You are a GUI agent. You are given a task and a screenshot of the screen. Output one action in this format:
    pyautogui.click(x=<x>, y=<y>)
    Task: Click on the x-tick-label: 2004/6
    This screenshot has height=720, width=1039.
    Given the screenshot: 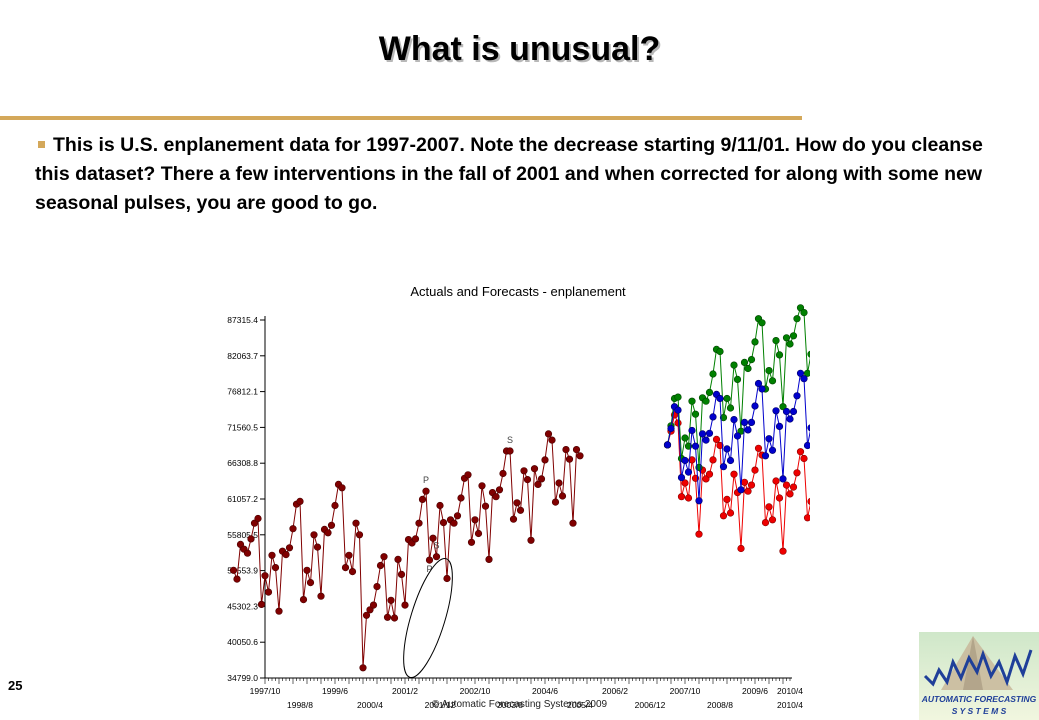 What is the action you would take?
    pyautogui.click(x=545, y=691)
    